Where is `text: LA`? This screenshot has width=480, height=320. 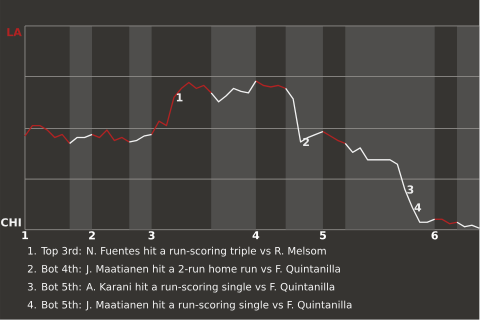
text: LA is located at coordinates (14, 32).